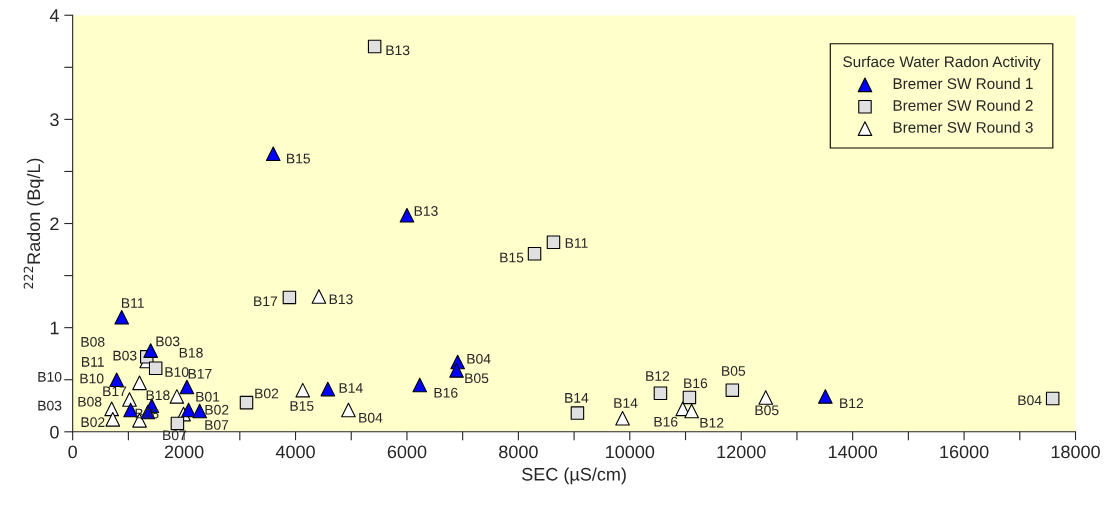 This screenshot has width=1118, height=508. I want to click on y-axis-title: $^{222}$Radon (Bq/L), so click(33, 223).